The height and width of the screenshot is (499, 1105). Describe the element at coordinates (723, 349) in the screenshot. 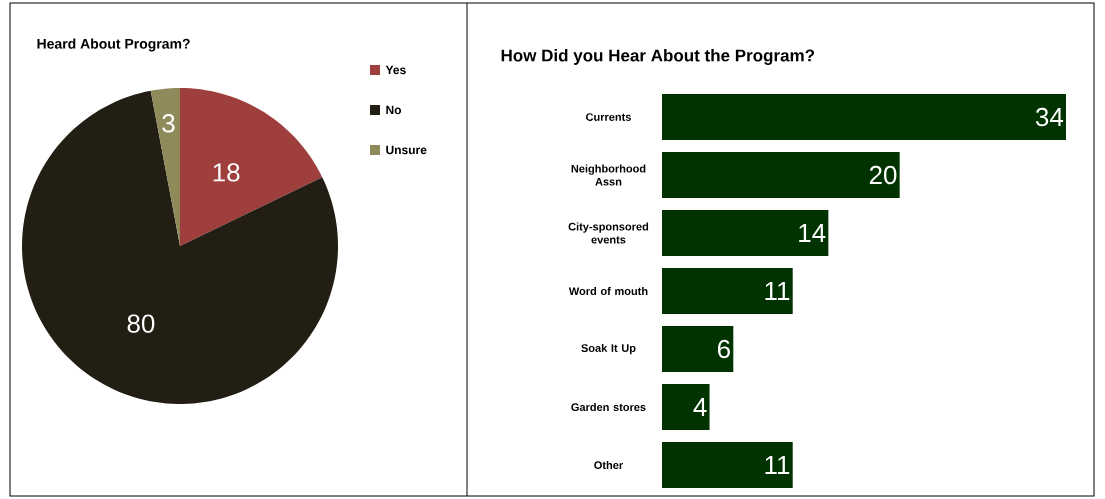

I see `data-label: 6` at that location.